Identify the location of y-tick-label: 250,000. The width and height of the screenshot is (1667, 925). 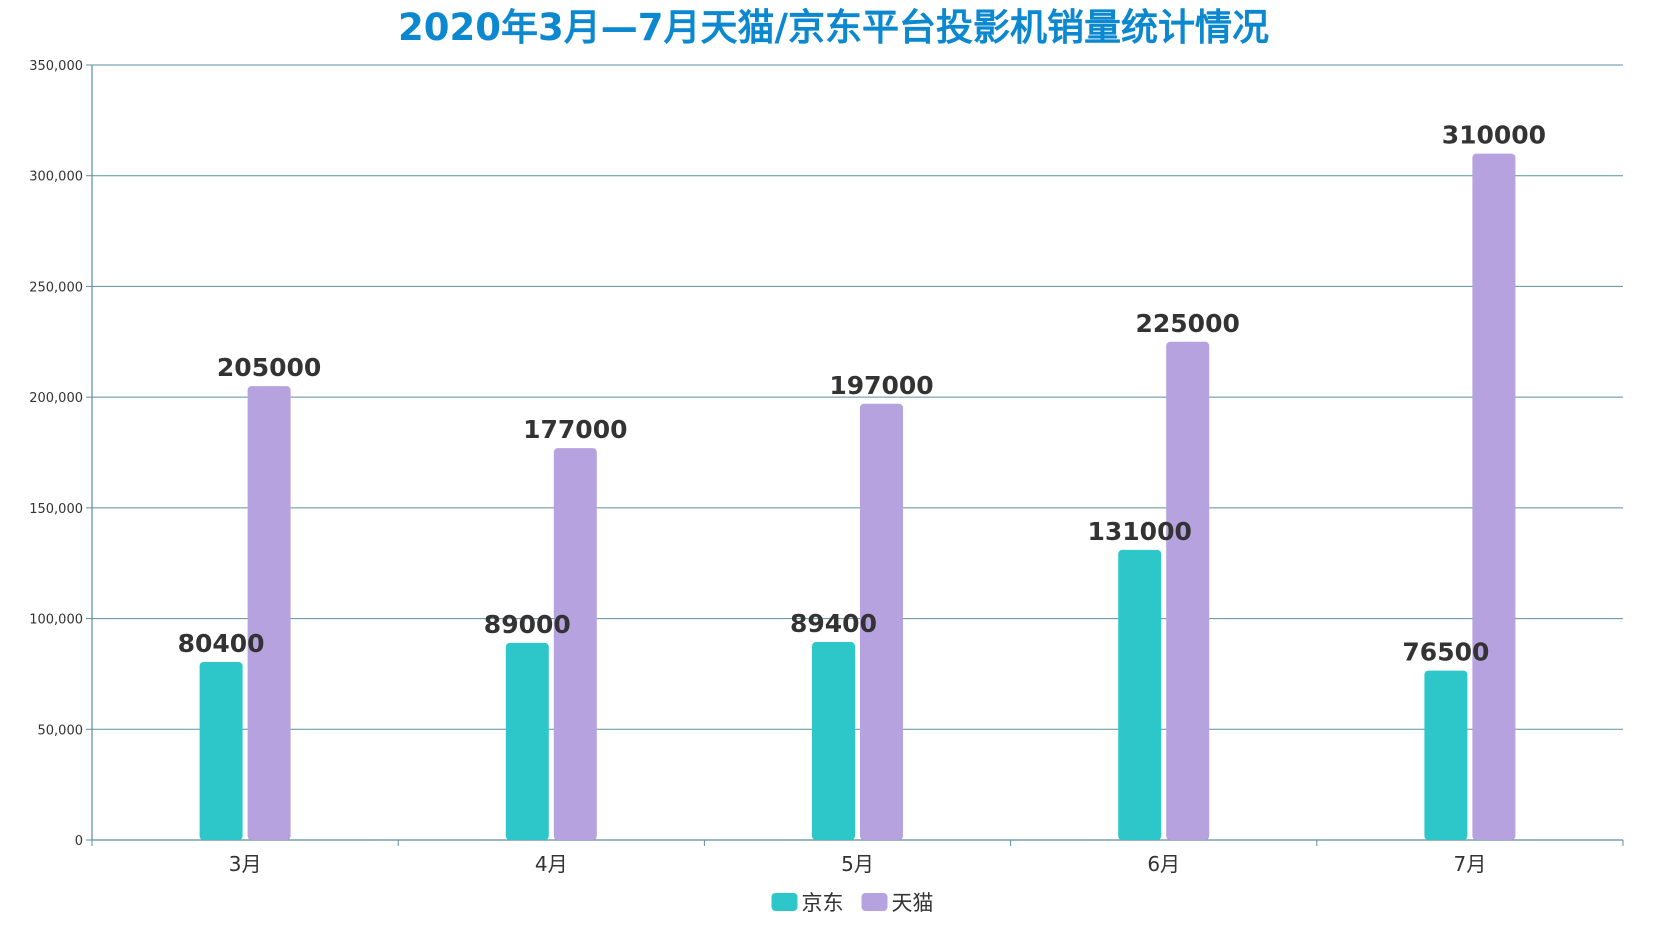
(56, 287).